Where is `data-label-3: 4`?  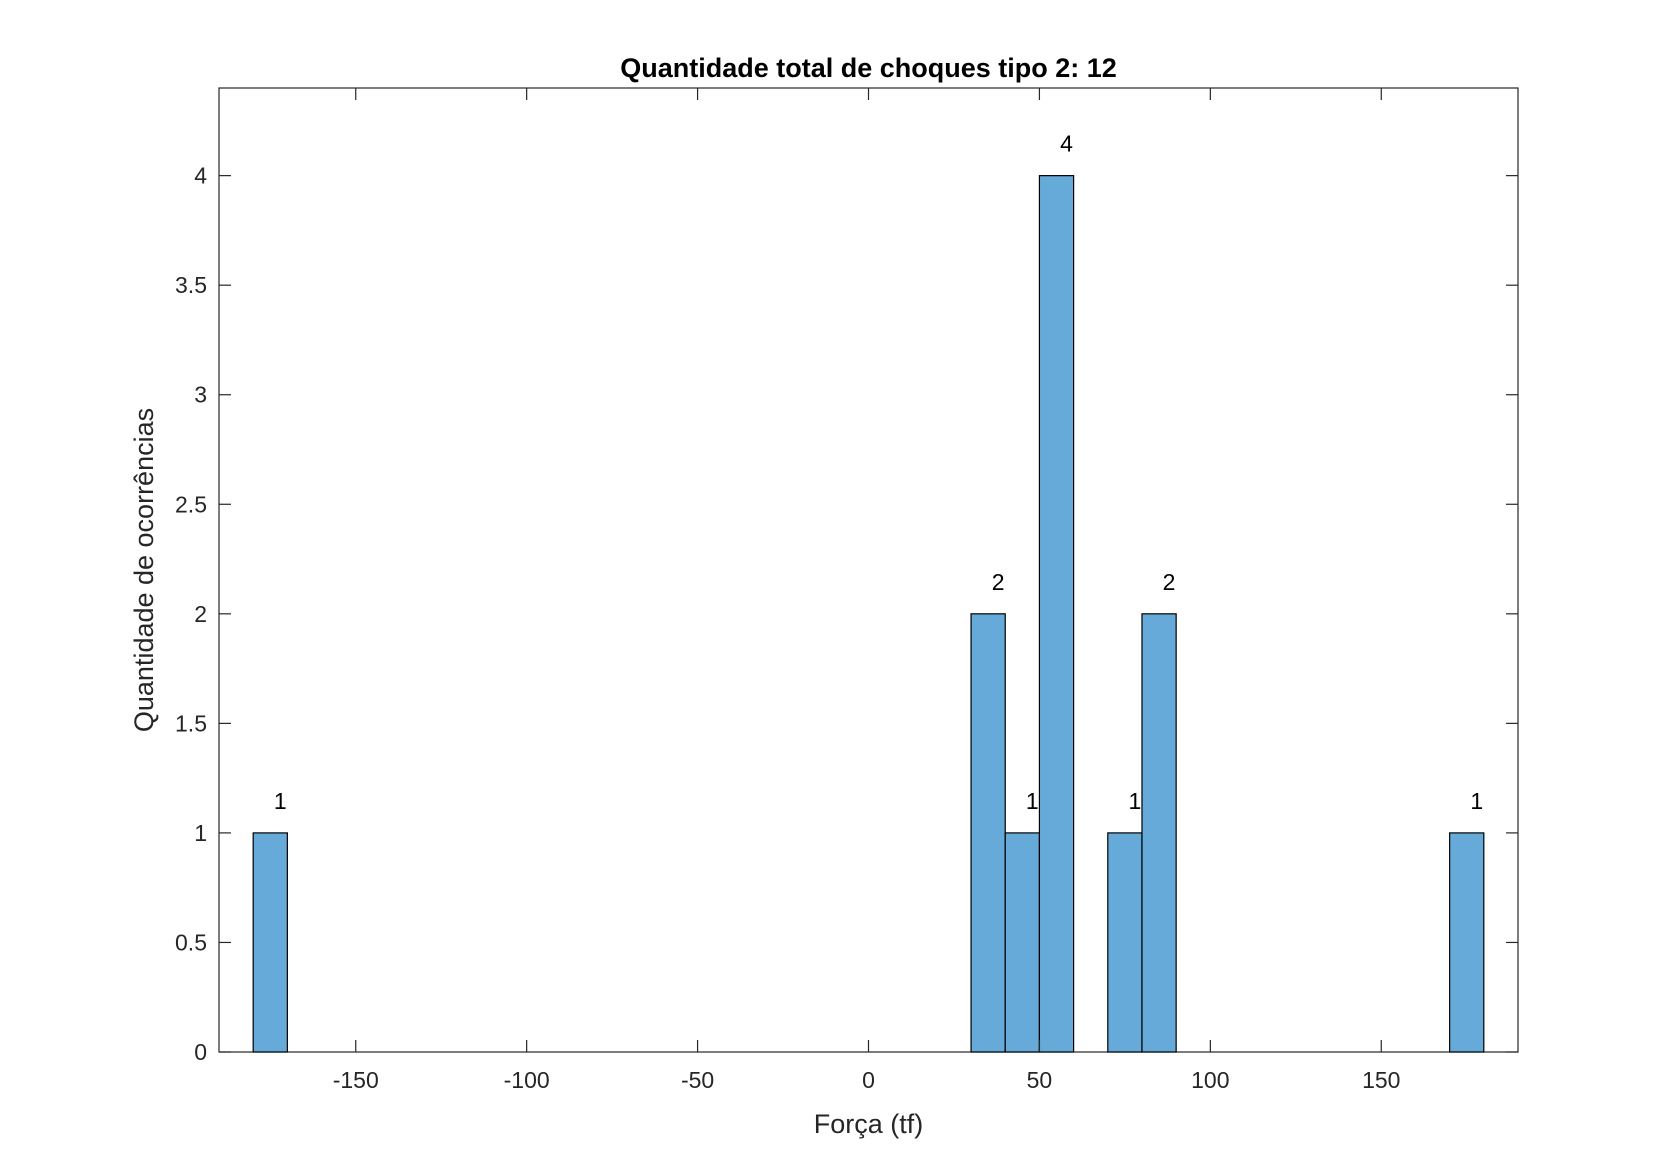
data-label-3: 4 is located at coordinates (1066, 144).